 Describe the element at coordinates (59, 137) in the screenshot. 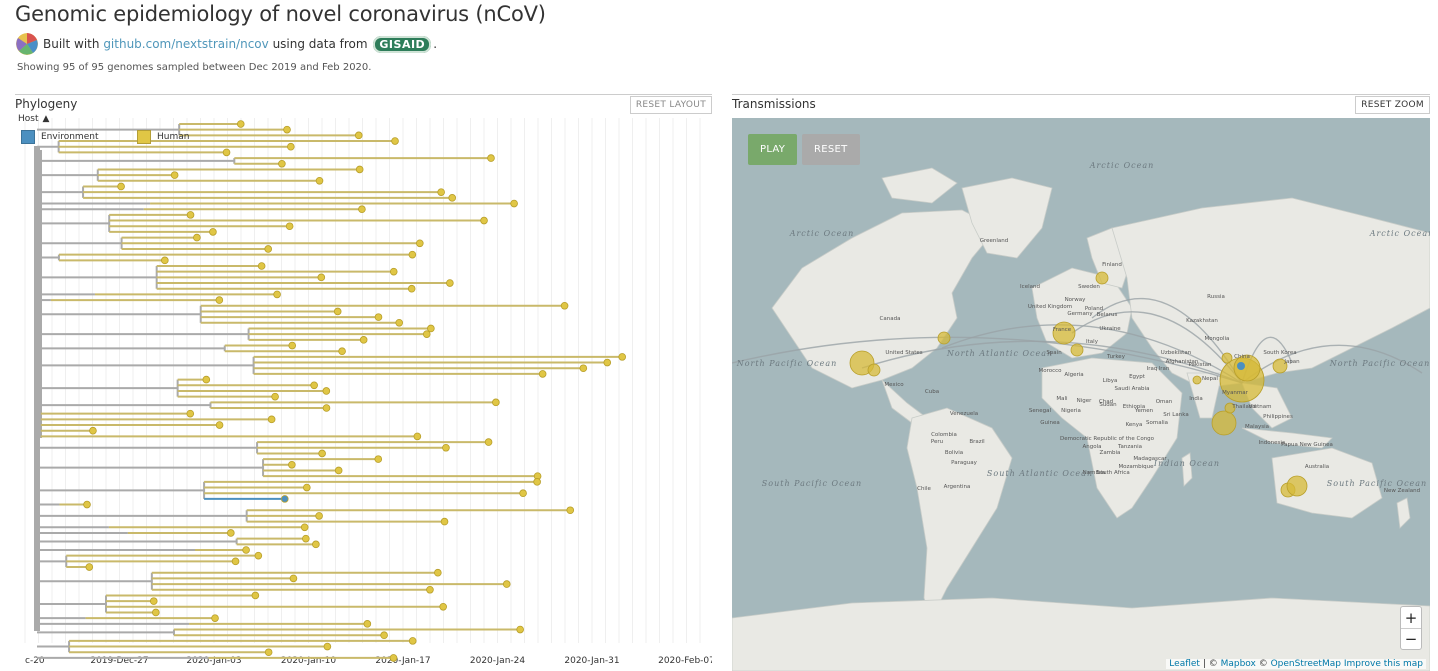

I see `legend-item-environment: Environment` at that location.